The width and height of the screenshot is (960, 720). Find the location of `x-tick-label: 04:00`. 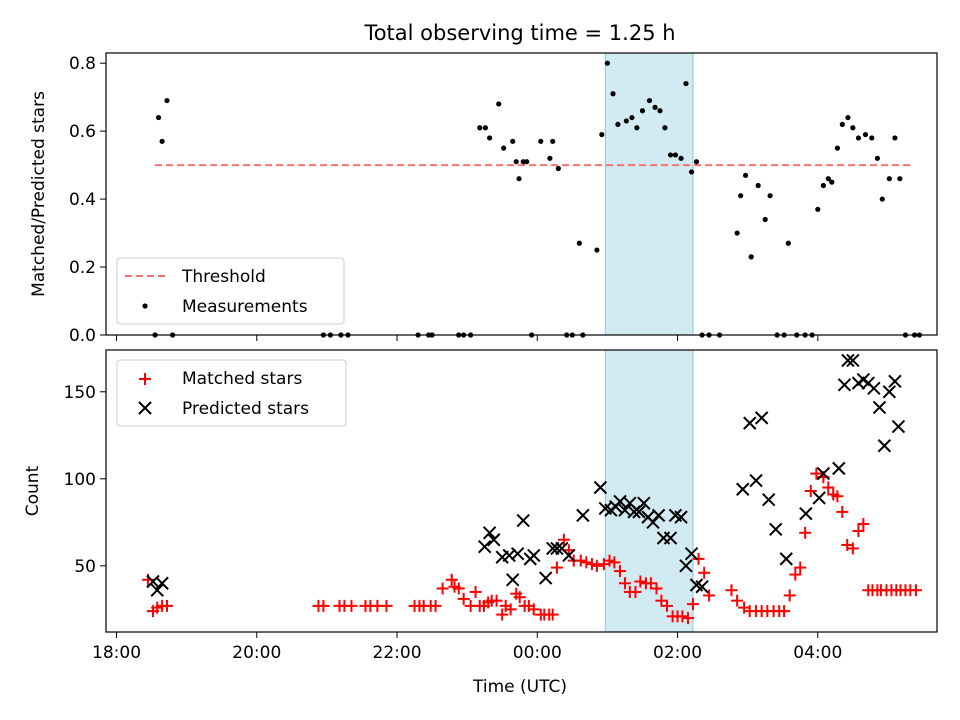

x-tick-label: 04:00 is located at coordinates (817, 653).